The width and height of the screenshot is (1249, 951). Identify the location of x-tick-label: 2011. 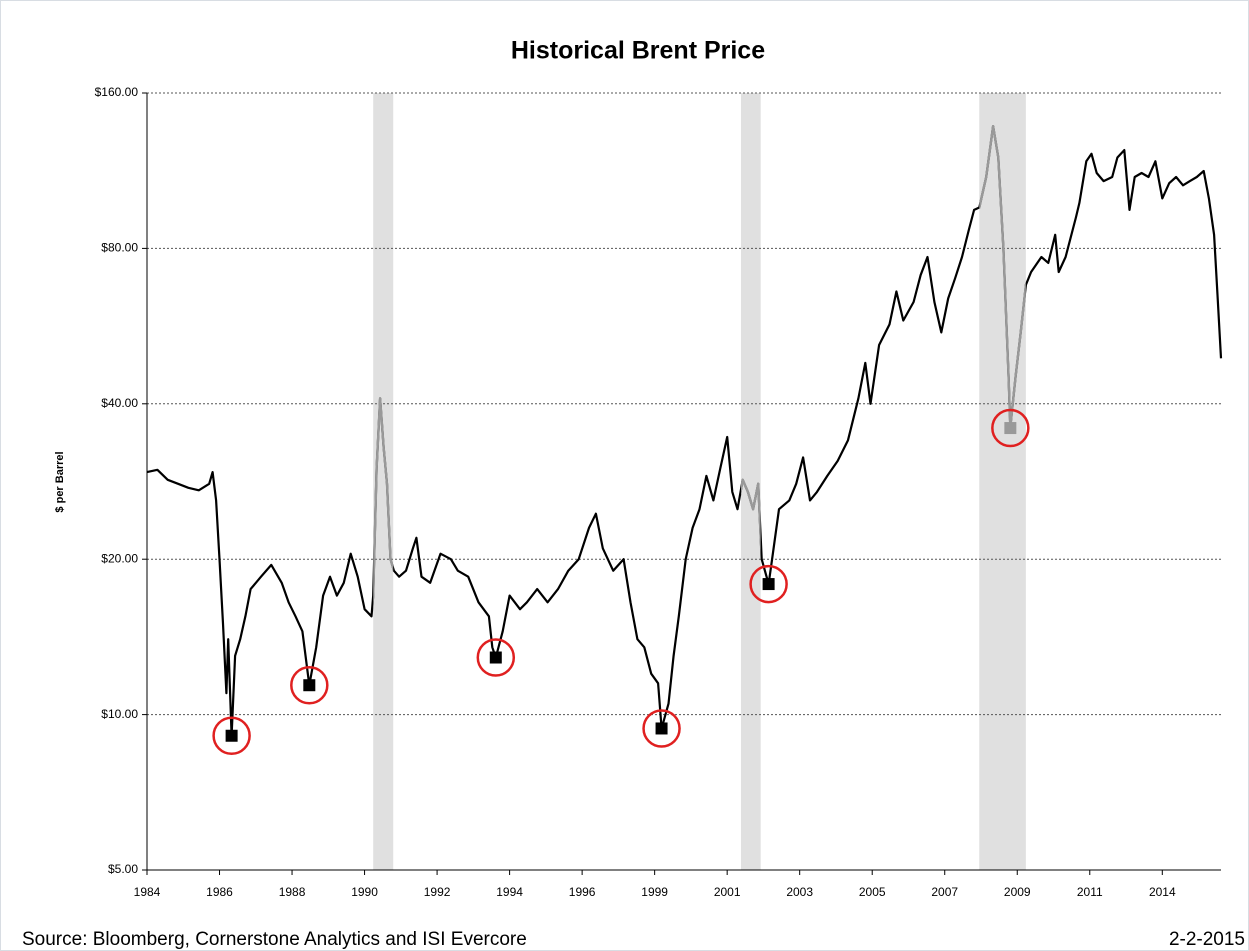
(1090, 892).